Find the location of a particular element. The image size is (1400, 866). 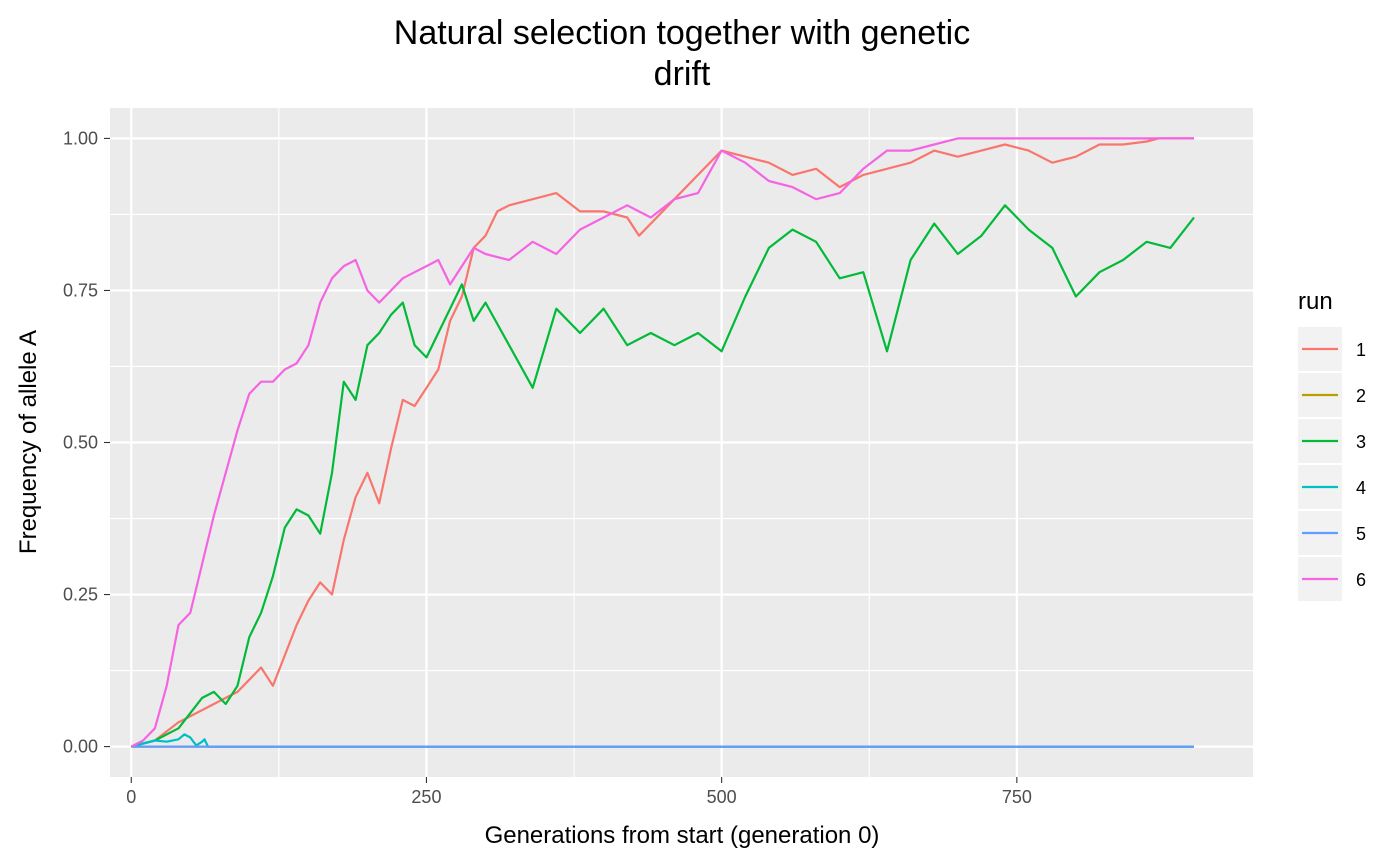

legend-label: 6 is located at coordinates (1361, 580).